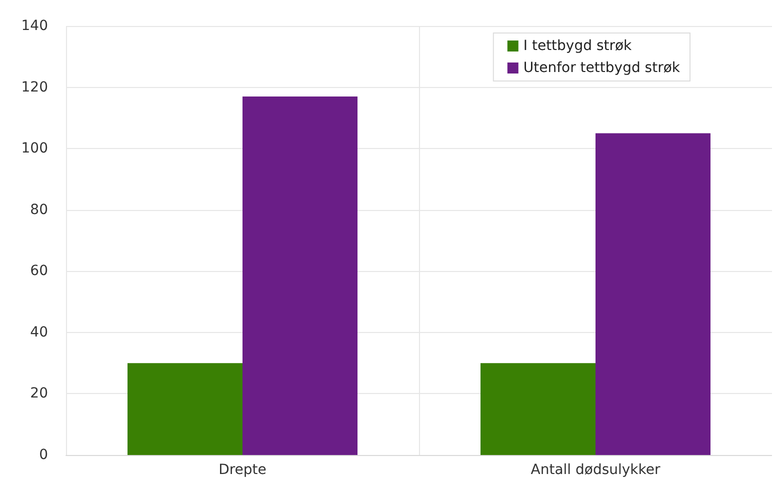 This screenshot has height=486, width=780. What do you see at coordinates (34, 26) in the screenshot?
I see `y-tick-label: 140` at bounding box center [34, 26].